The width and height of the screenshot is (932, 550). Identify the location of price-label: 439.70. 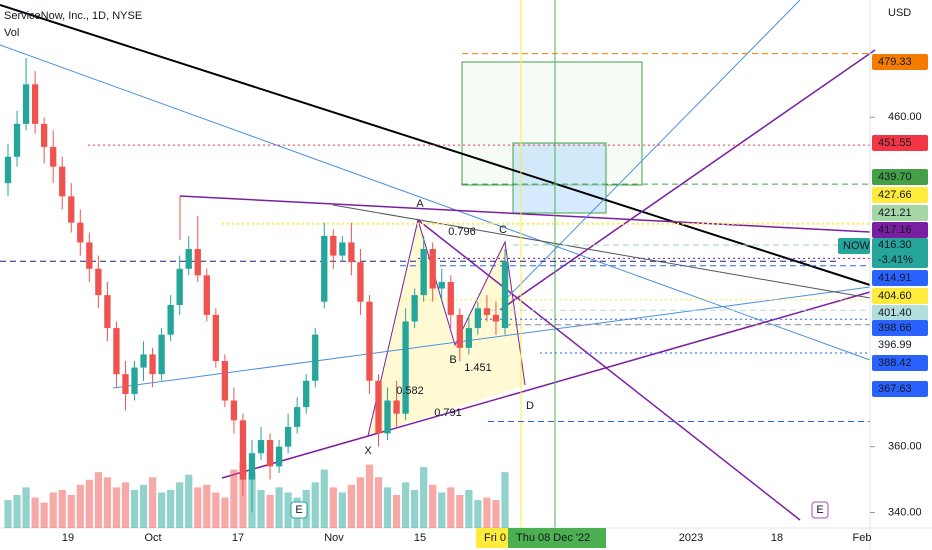
(895, 177).